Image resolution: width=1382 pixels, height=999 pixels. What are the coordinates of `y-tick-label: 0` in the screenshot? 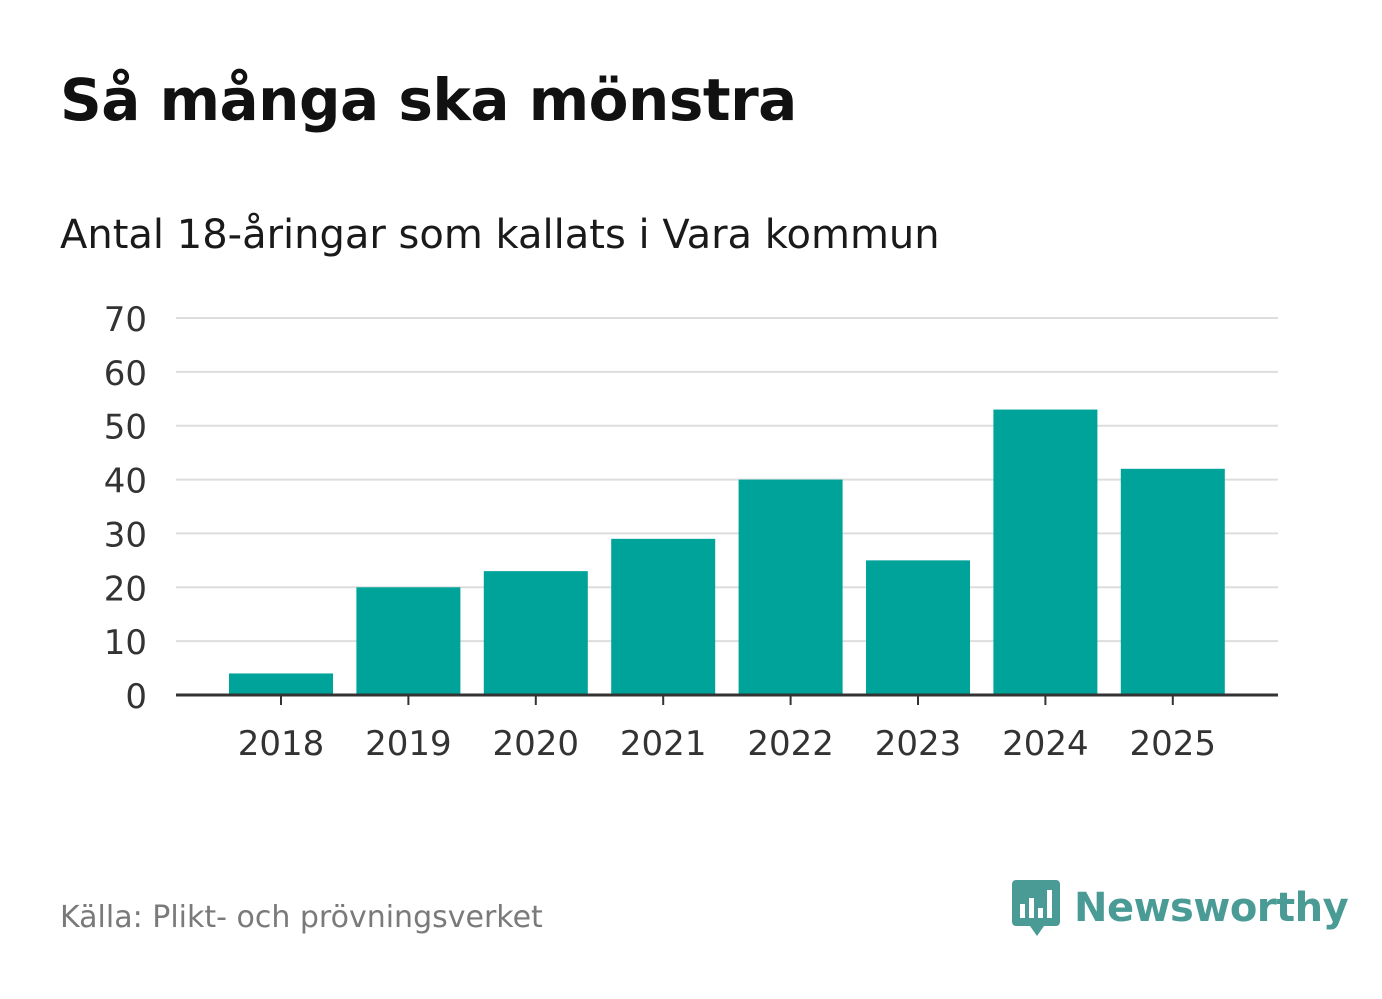 It's located at (136, 697).